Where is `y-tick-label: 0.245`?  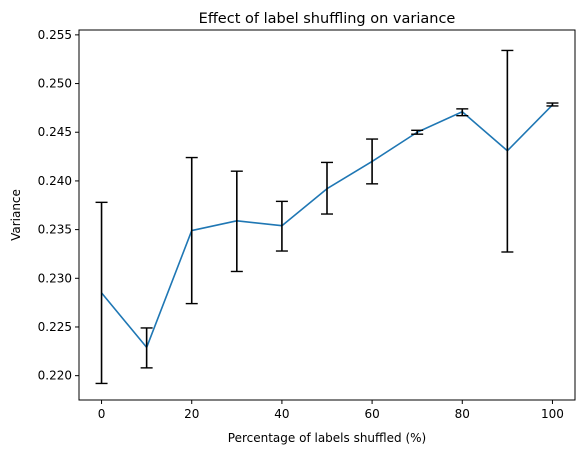
y-tick-label: 0.245 is located at coordinates (55, 132).